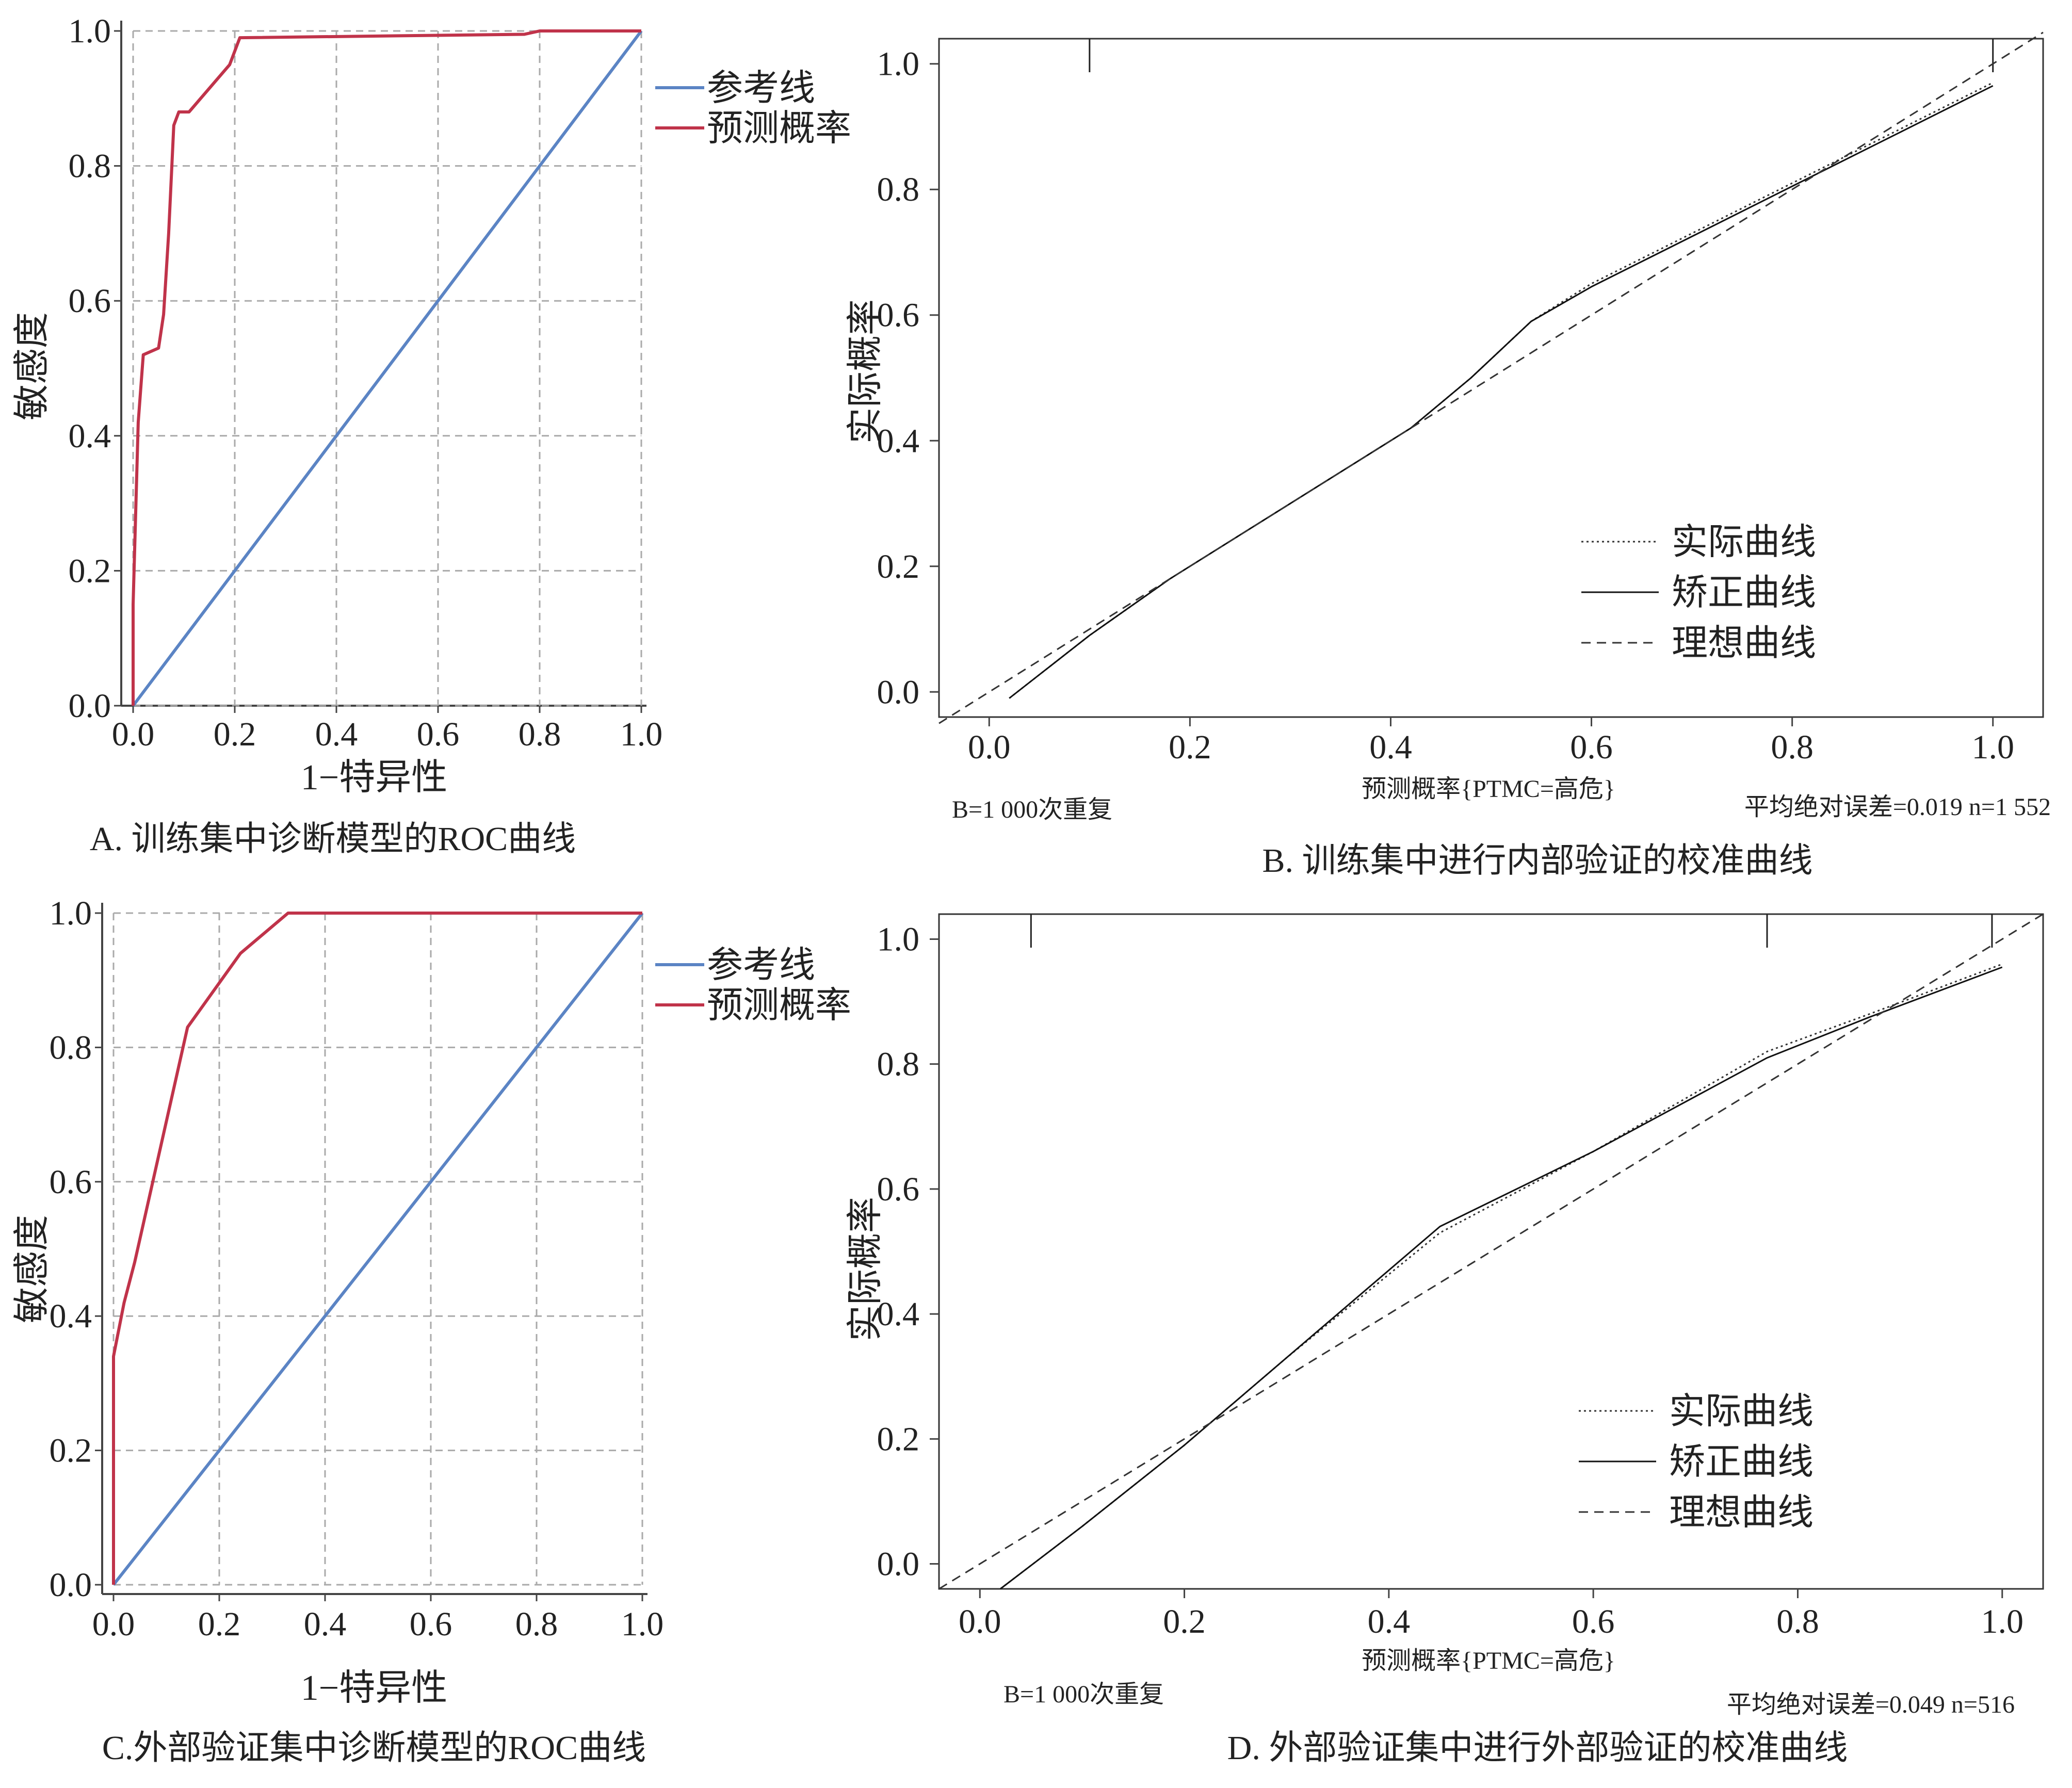 The width and height of the screenshot is (2072, 1788). What do you see at coordinates (333, 839) in the screenshot?
I see `panel-caption: A. 训练集中诊断模型的ROC曲线` at bounding box center [333, 839].